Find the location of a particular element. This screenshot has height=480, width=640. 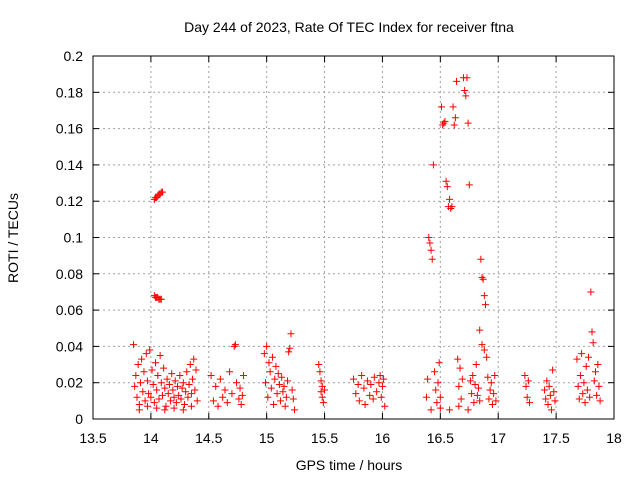

x-tick-label: 13.5 is located at coordinates (92, 438).